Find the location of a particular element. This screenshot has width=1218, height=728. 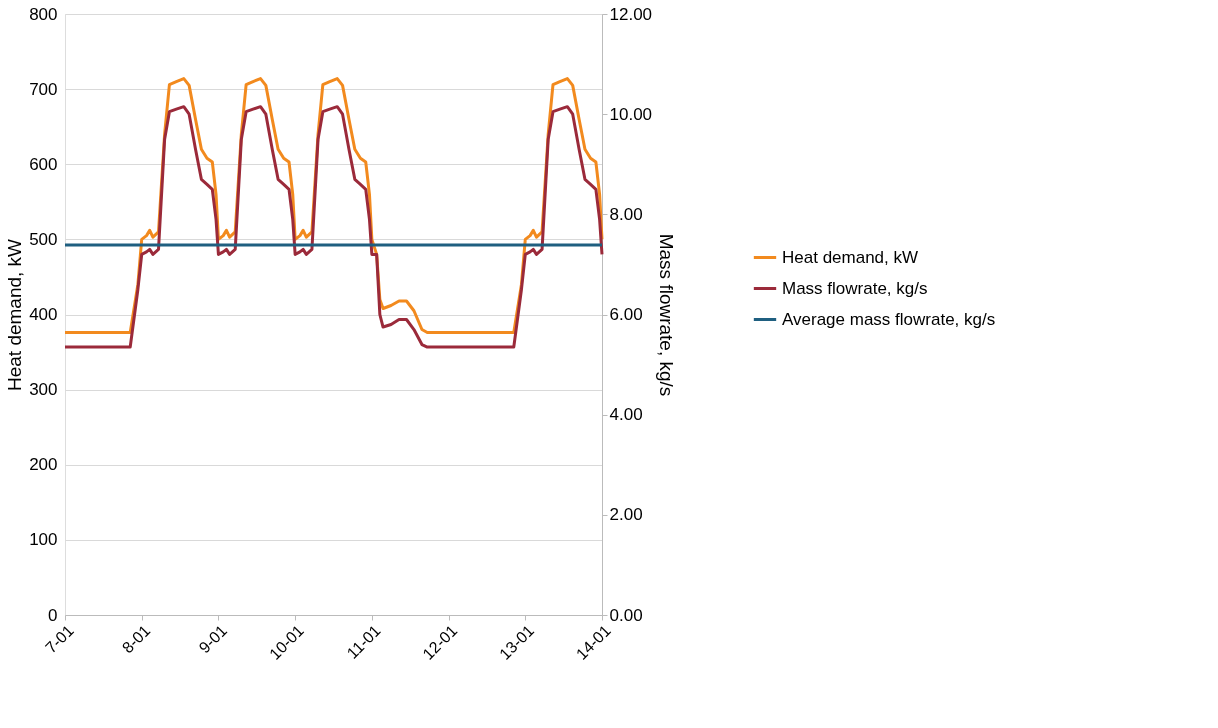

y2-tick-label: 12.00 is located at coordinates (631, 14).